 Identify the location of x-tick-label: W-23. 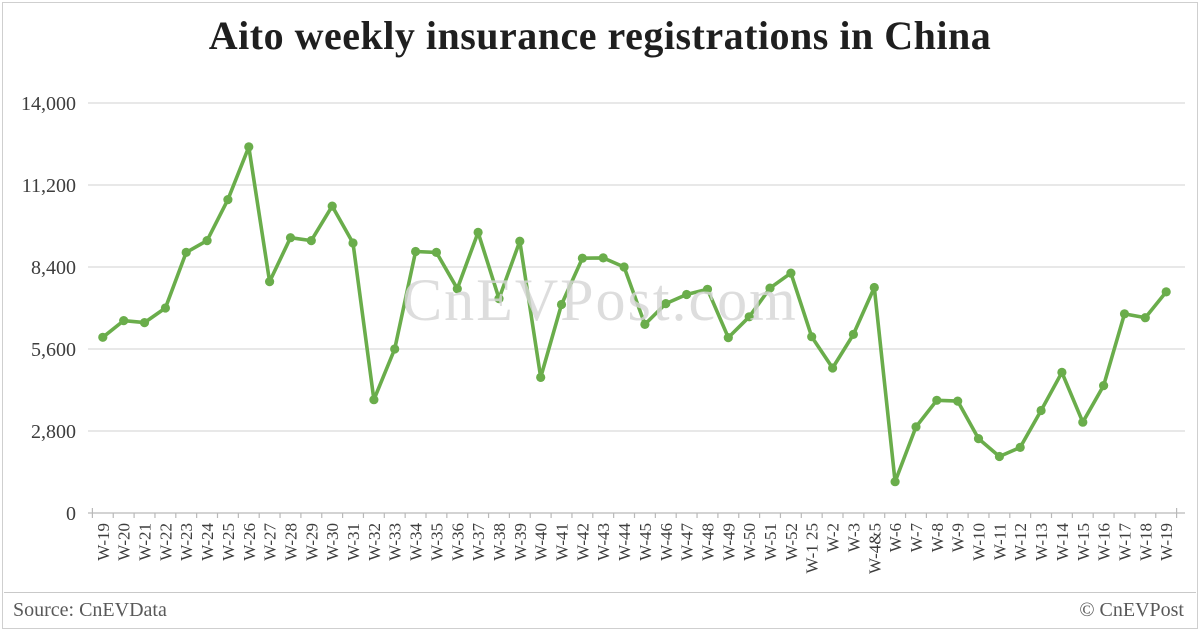
(186, 542).